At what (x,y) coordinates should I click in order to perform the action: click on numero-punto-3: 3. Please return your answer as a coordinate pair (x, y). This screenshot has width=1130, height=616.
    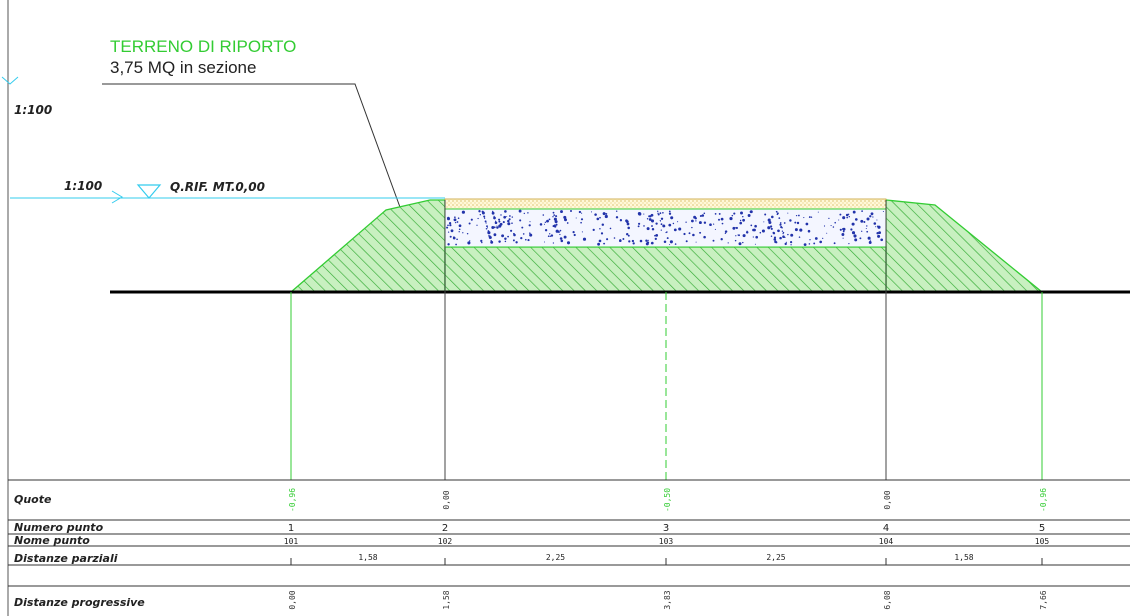
    Looking at the image, I should click on (666, 528).